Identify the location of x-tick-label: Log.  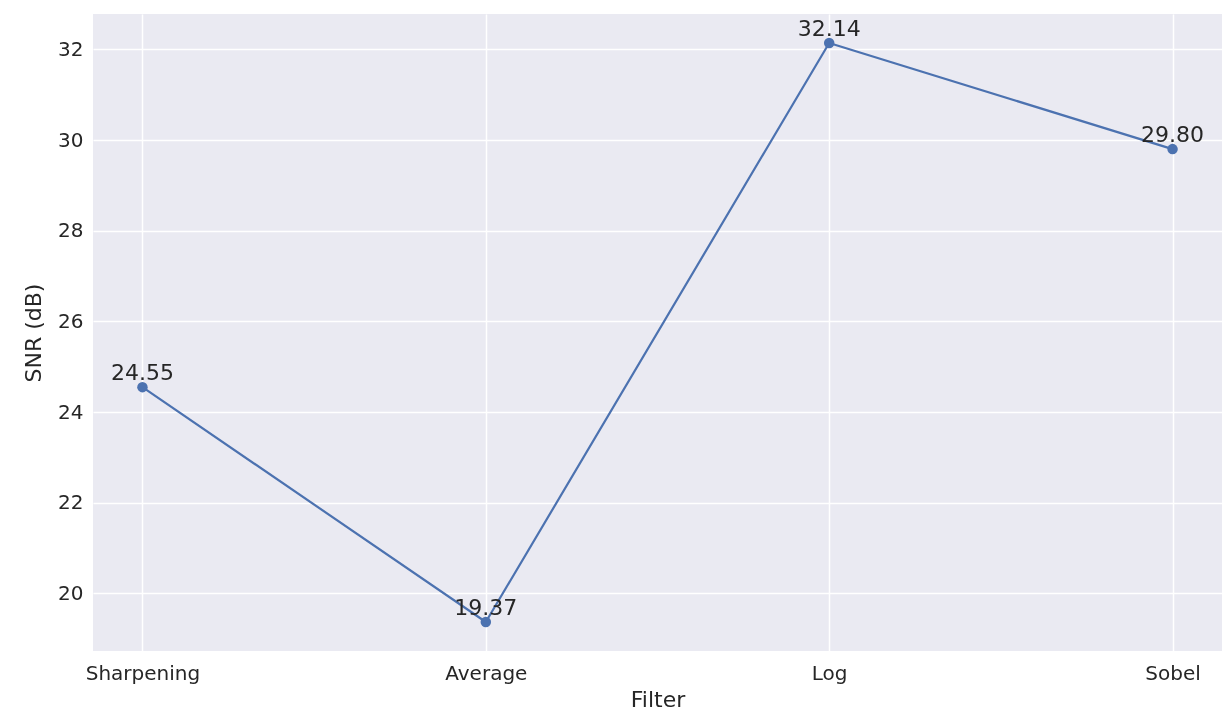
(829, 672).